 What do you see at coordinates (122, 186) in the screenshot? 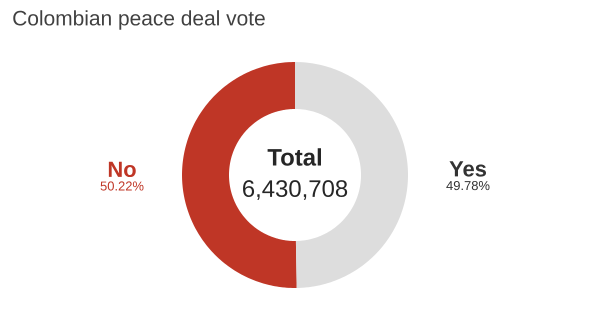
I see `data-label: 50.22%` at bounding box center [122, 186].